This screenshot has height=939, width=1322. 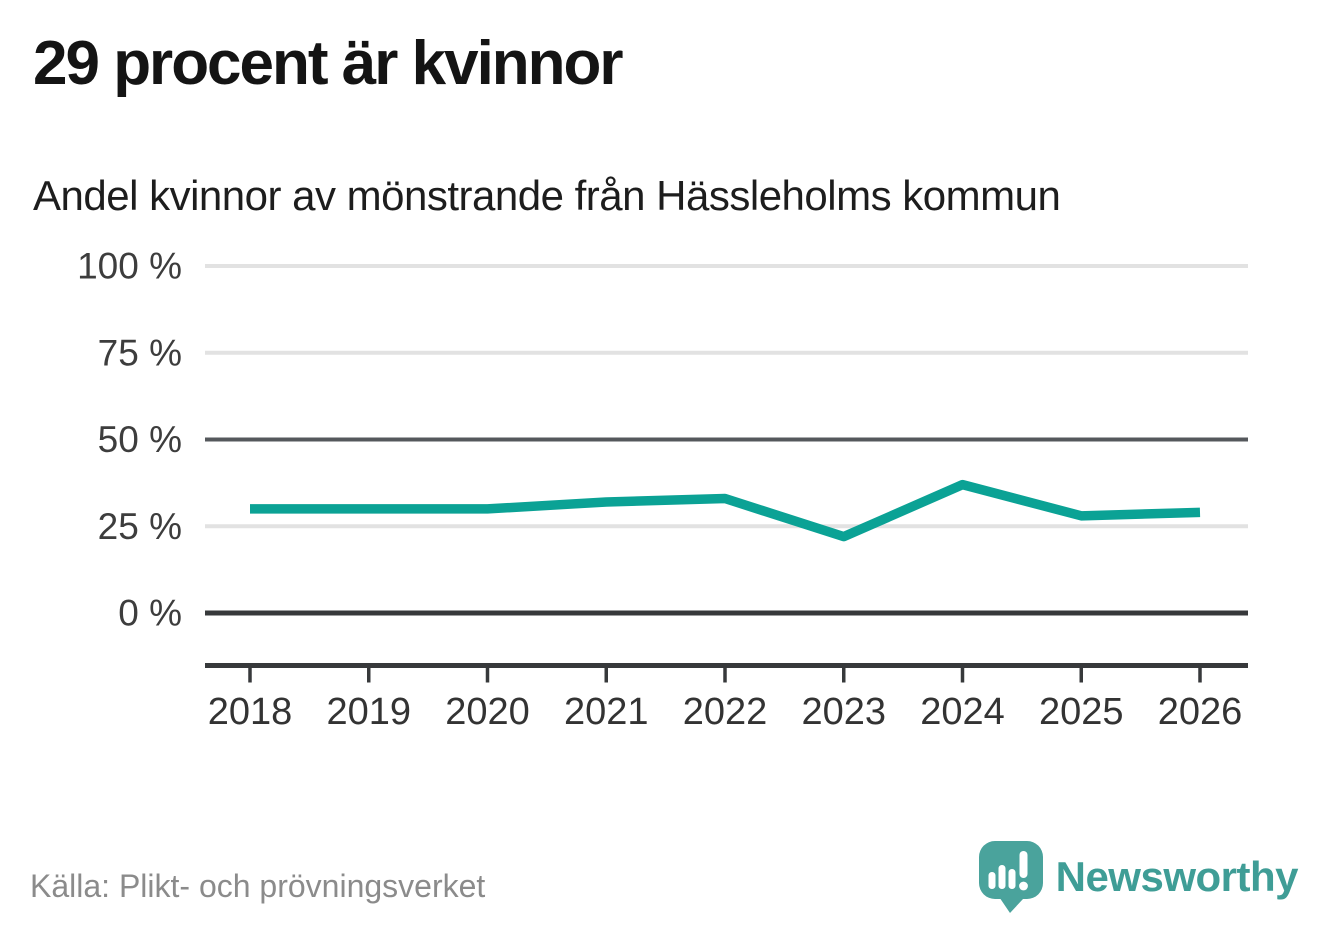 What do you see at coordinates (150, 613) in the screenshot?
I see `y-tick-label-0: 0 %` at bounding box center [150, 613].